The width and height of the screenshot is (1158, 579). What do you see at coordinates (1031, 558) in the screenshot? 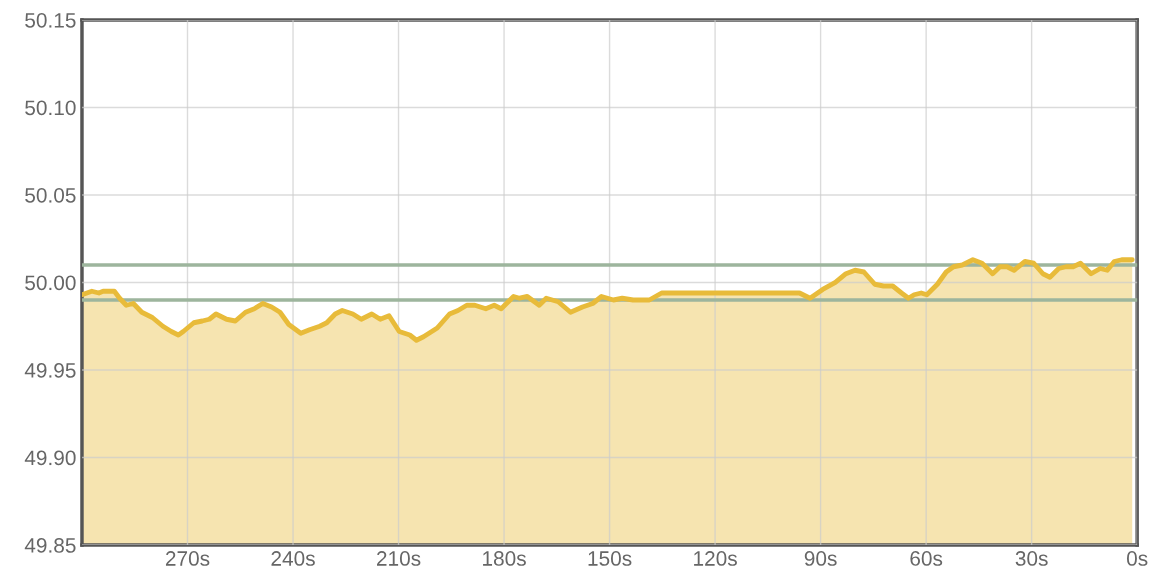
I see `x-tick-label: 30s` at bounding box center [1031, 558].